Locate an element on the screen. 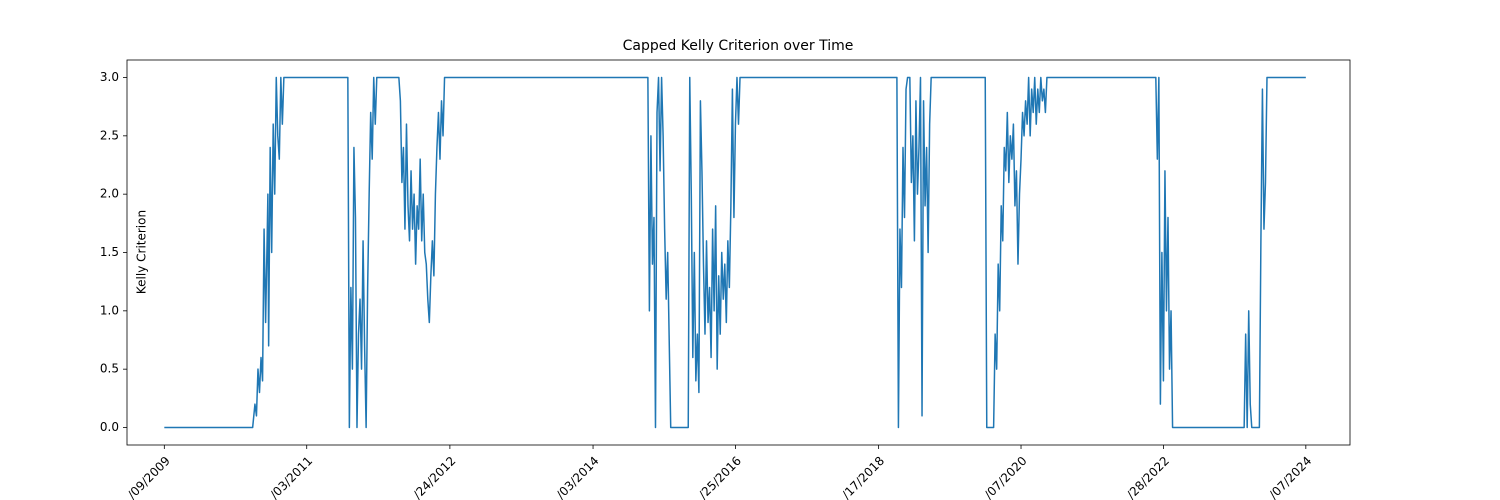  x-tick-label: /24/2012 is located at coordinates (434, 477).